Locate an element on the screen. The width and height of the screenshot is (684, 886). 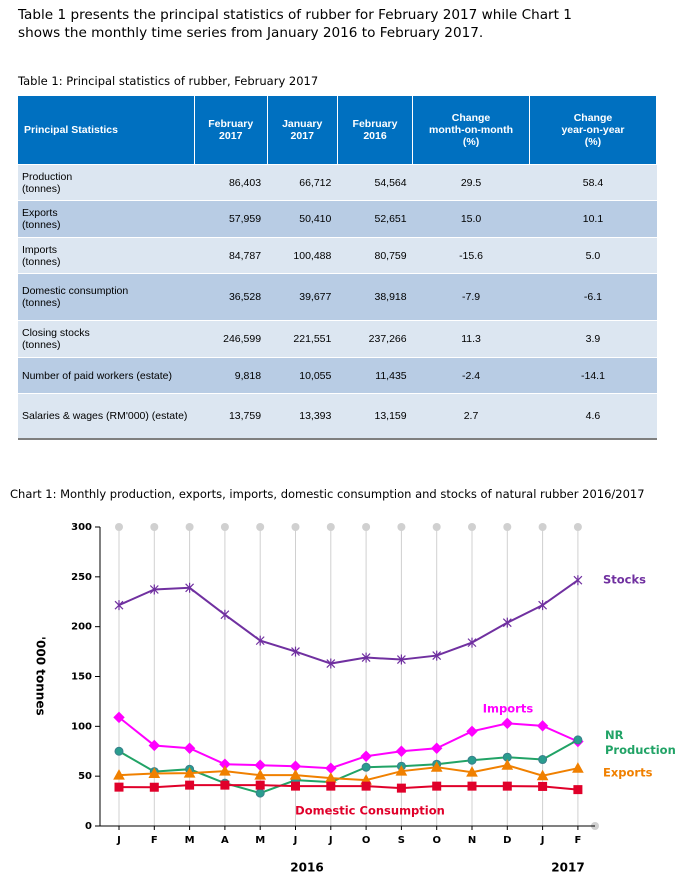
cell: 237,266 is located at coordinates (375, 339).